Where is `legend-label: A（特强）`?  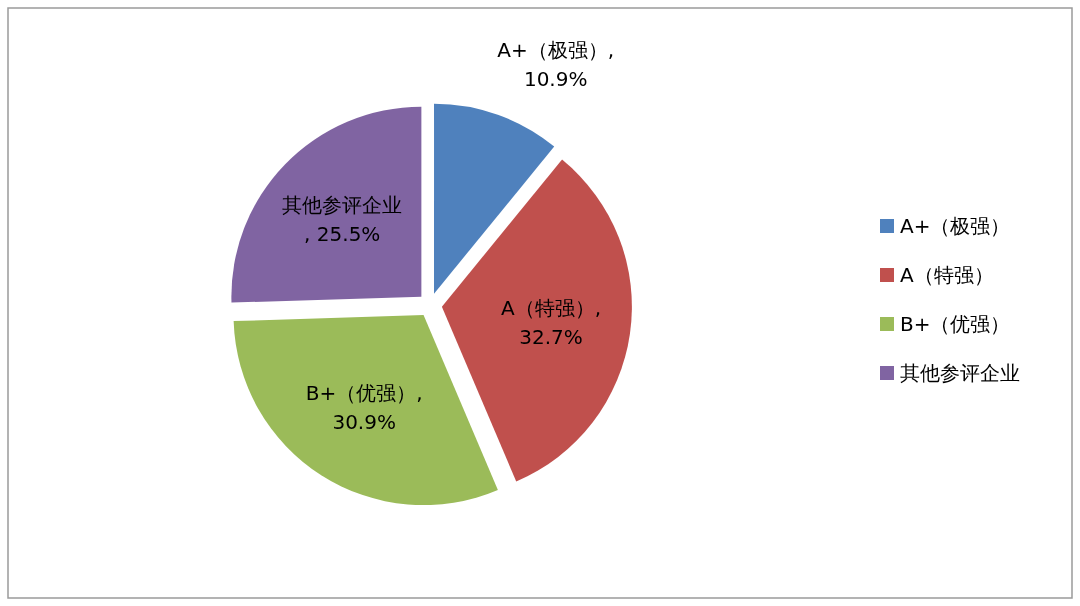 legend-label: A（特强） is located at coordinates (947, 275).